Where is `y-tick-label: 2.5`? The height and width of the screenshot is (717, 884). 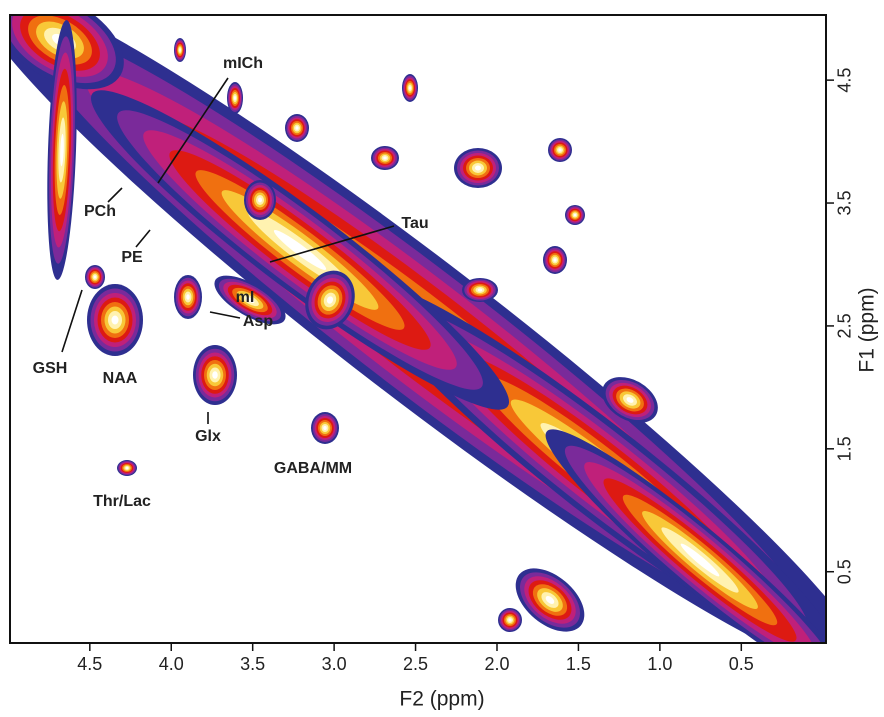 y-tick-label: 2.5 is located at coordinates (845, 325).